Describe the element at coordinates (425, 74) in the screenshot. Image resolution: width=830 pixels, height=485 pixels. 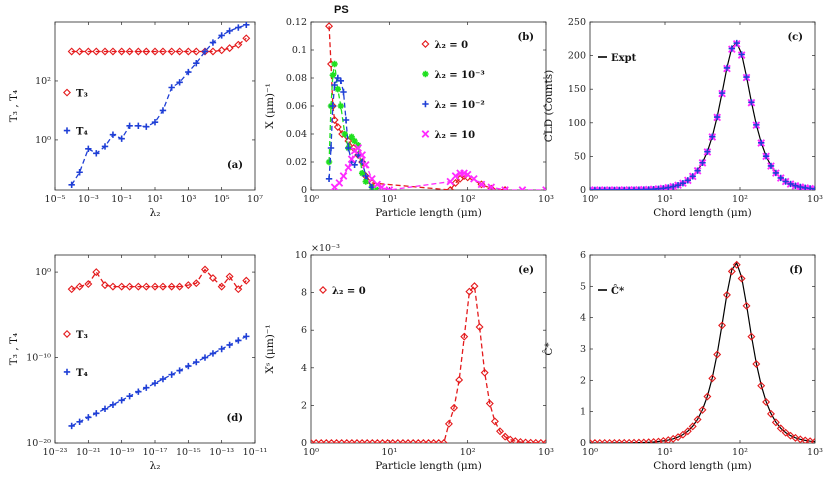
I see `legend-marker` at that location.